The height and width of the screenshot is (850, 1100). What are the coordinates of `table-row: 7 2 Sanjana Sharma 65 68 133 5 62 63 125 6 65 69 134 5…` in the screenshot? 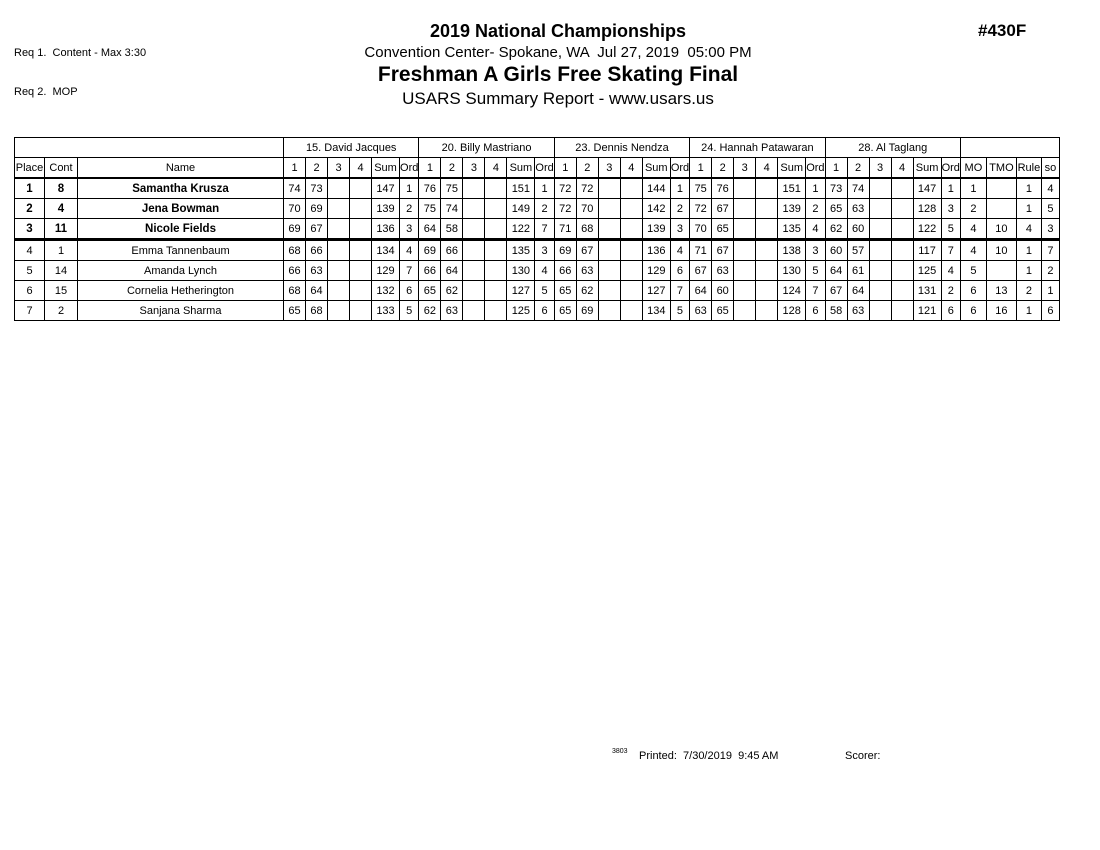 It's located at (537, 310).